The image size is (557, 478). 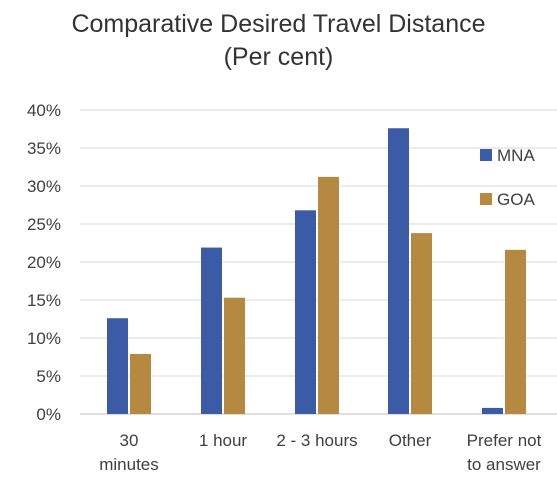 What do you see at coordinates (44, 224) in the screenshot?
I see `y-tick-label: 25%` at bounding box center [44, 224].